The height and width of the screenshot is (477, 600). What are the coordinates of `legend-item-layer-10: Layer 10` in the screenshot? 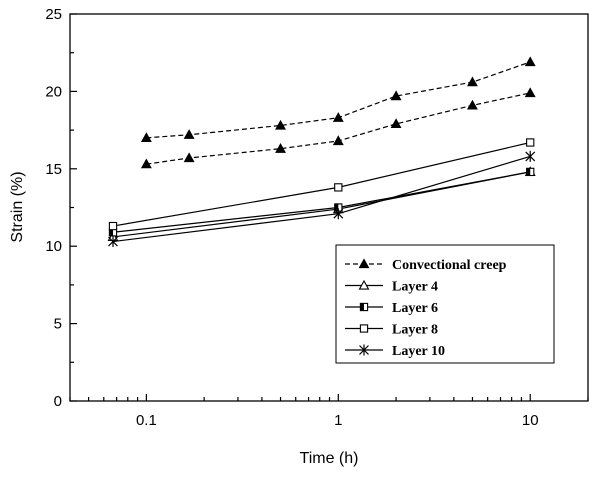 It's located at (395, 351).